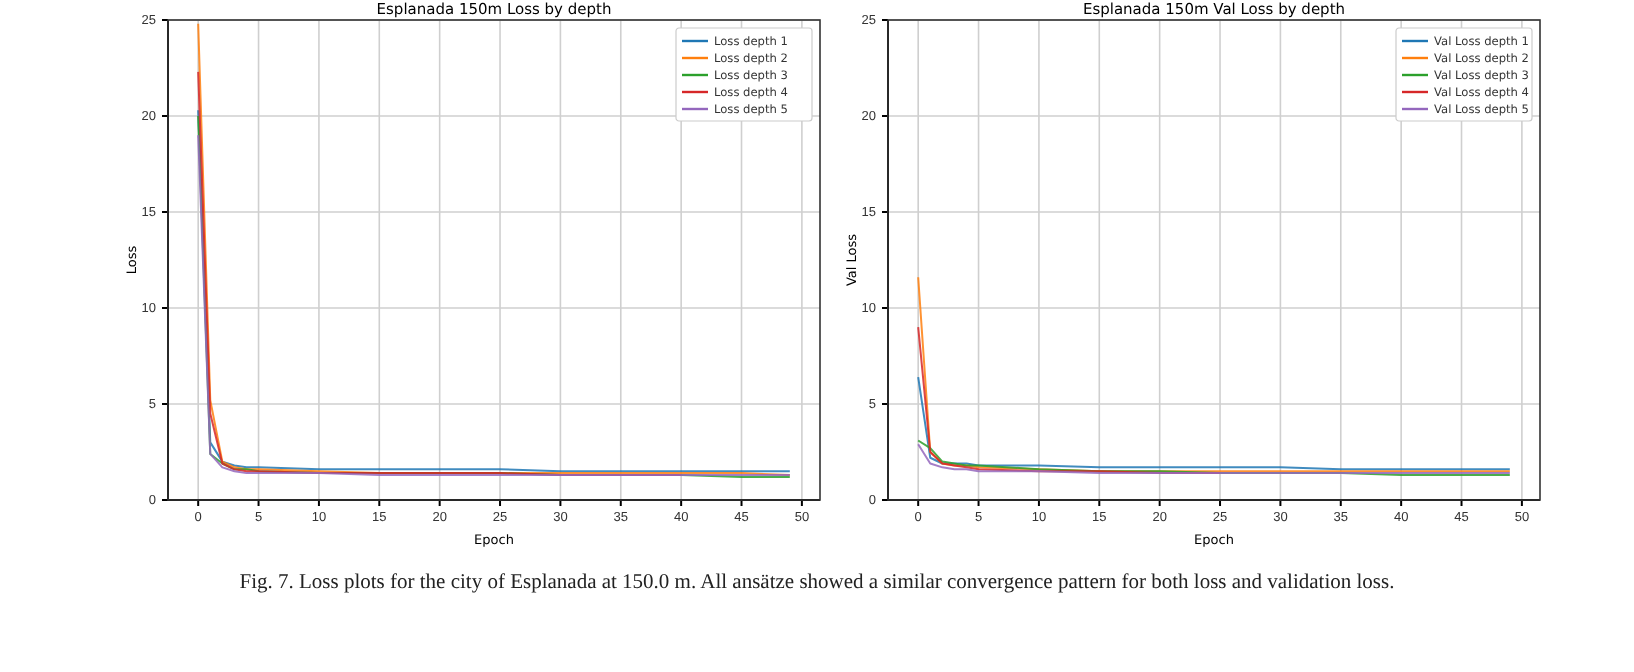 This screenshot has height=672, width=1634. What do you see at coordinates (817, 583) in the screenshot?
I see `caption: Fig. 7. Loss plots for the city of Esplanada at 150.0 m. All ansätze showed a similar convergence pattern for both loss and validation loss.` at bounding box center [817, 583].